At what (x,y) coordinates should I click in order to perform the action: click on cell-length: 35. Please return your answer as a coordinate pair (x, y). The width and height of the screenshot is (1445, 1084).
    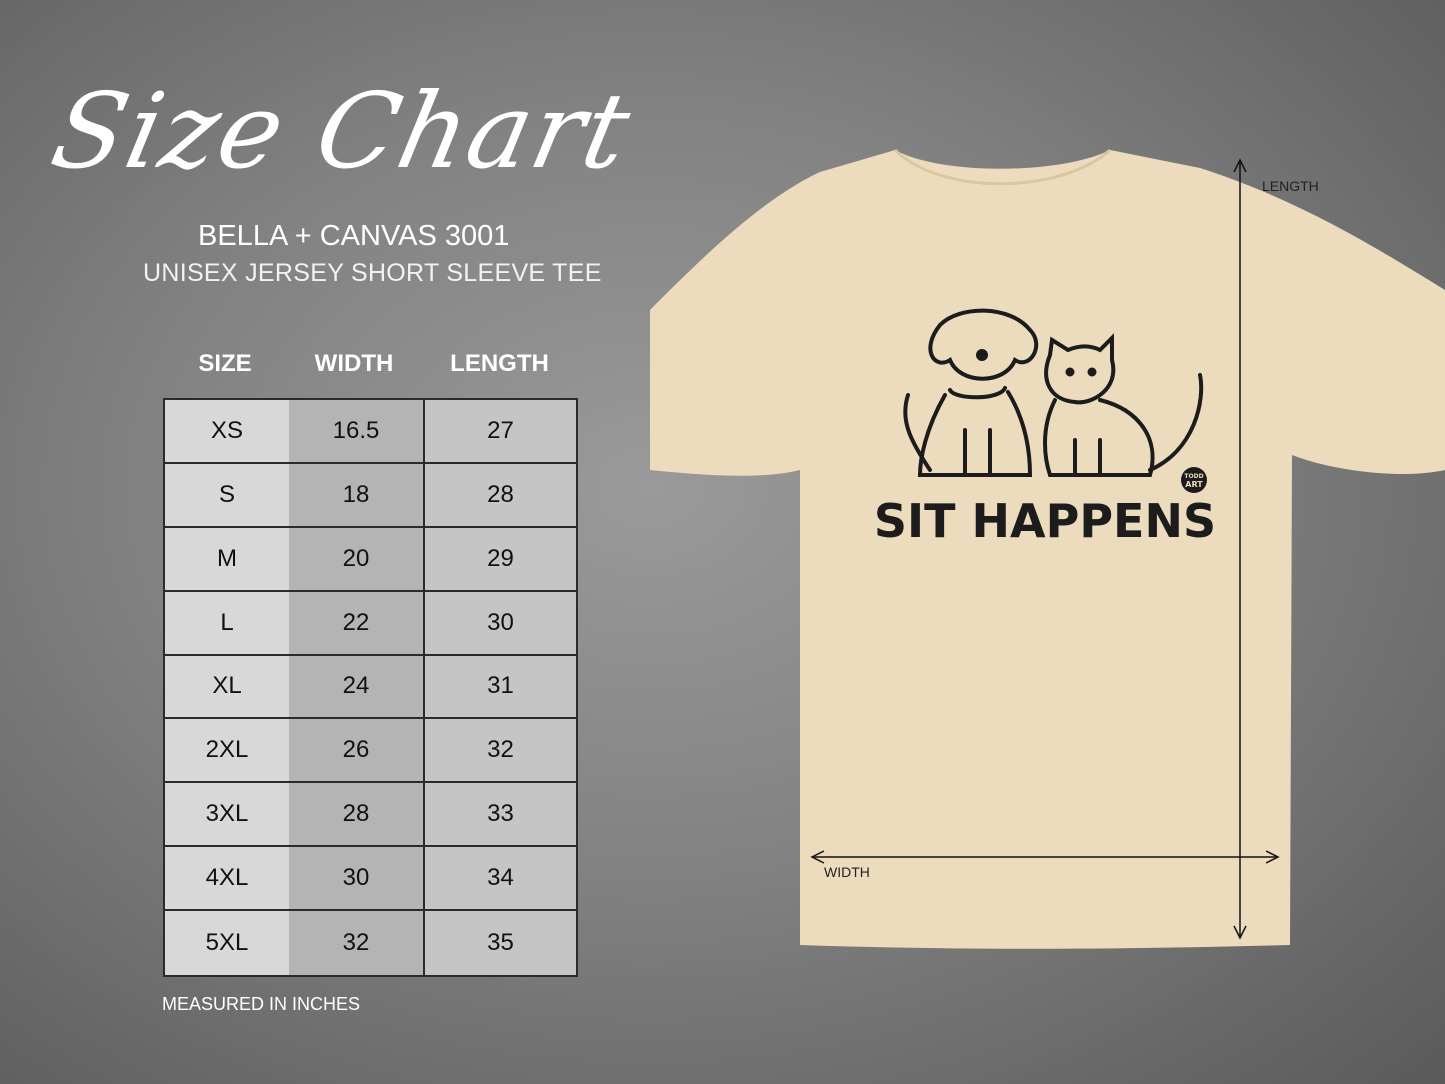
    Looking at the image, I should click on (499, 943).